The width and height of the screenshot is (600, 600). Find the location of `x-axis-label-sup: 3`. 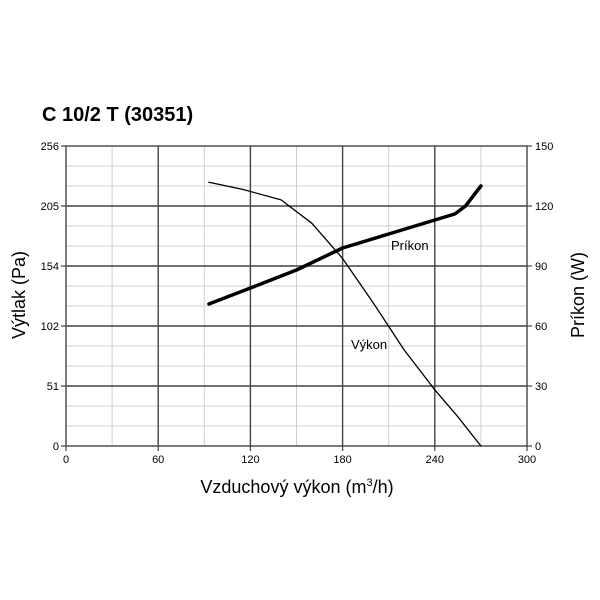

x-axis-label-sup: 3 is located at coordinates (369, 483).